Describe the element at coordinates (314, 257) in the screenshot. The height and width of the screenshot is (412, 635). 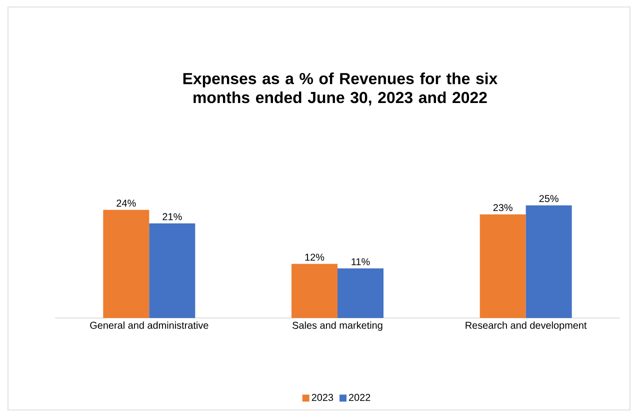
I see `data-label: 12%` at that location.